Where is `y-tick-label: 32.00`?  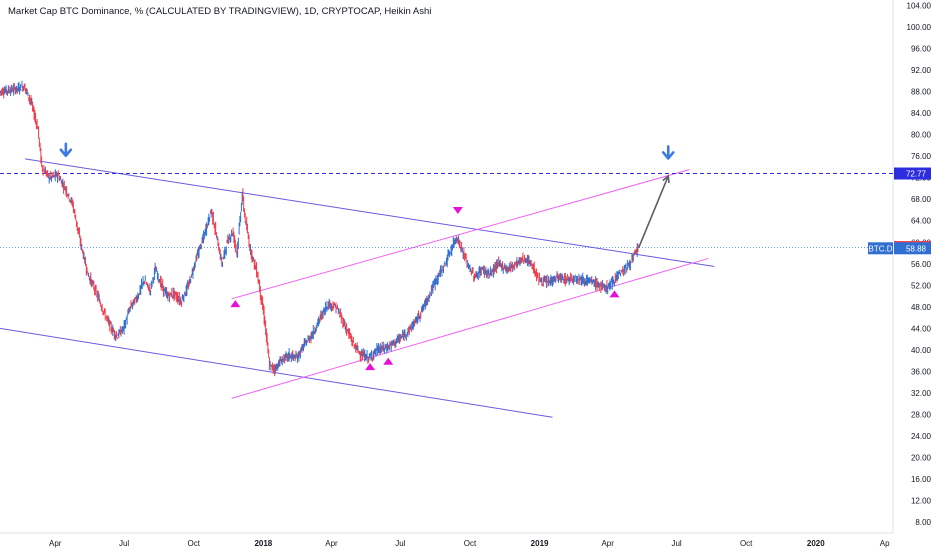 y-tick-label: 32.00 is located at coordinates (921, 393).